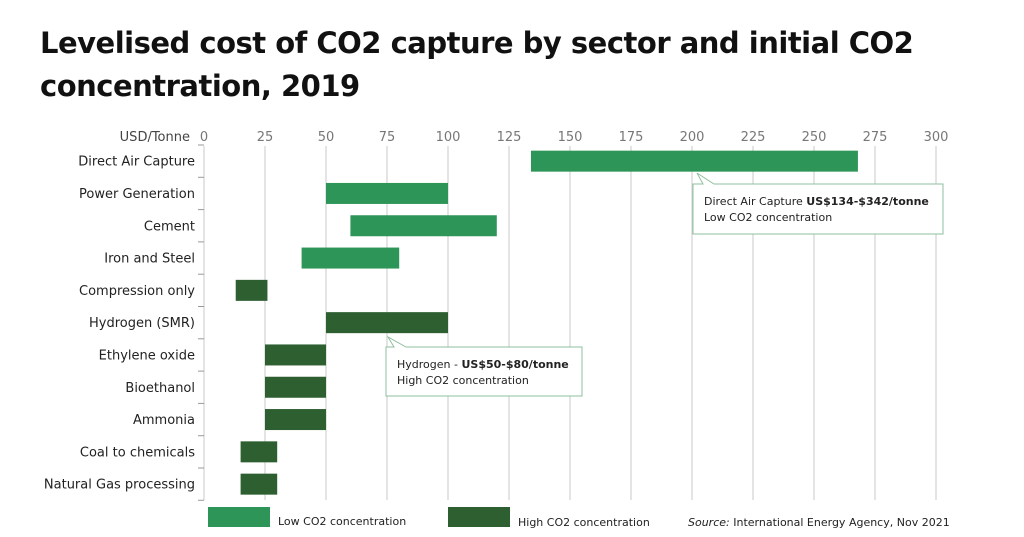  I want to click on bar-ammonia, so click(295, 420).